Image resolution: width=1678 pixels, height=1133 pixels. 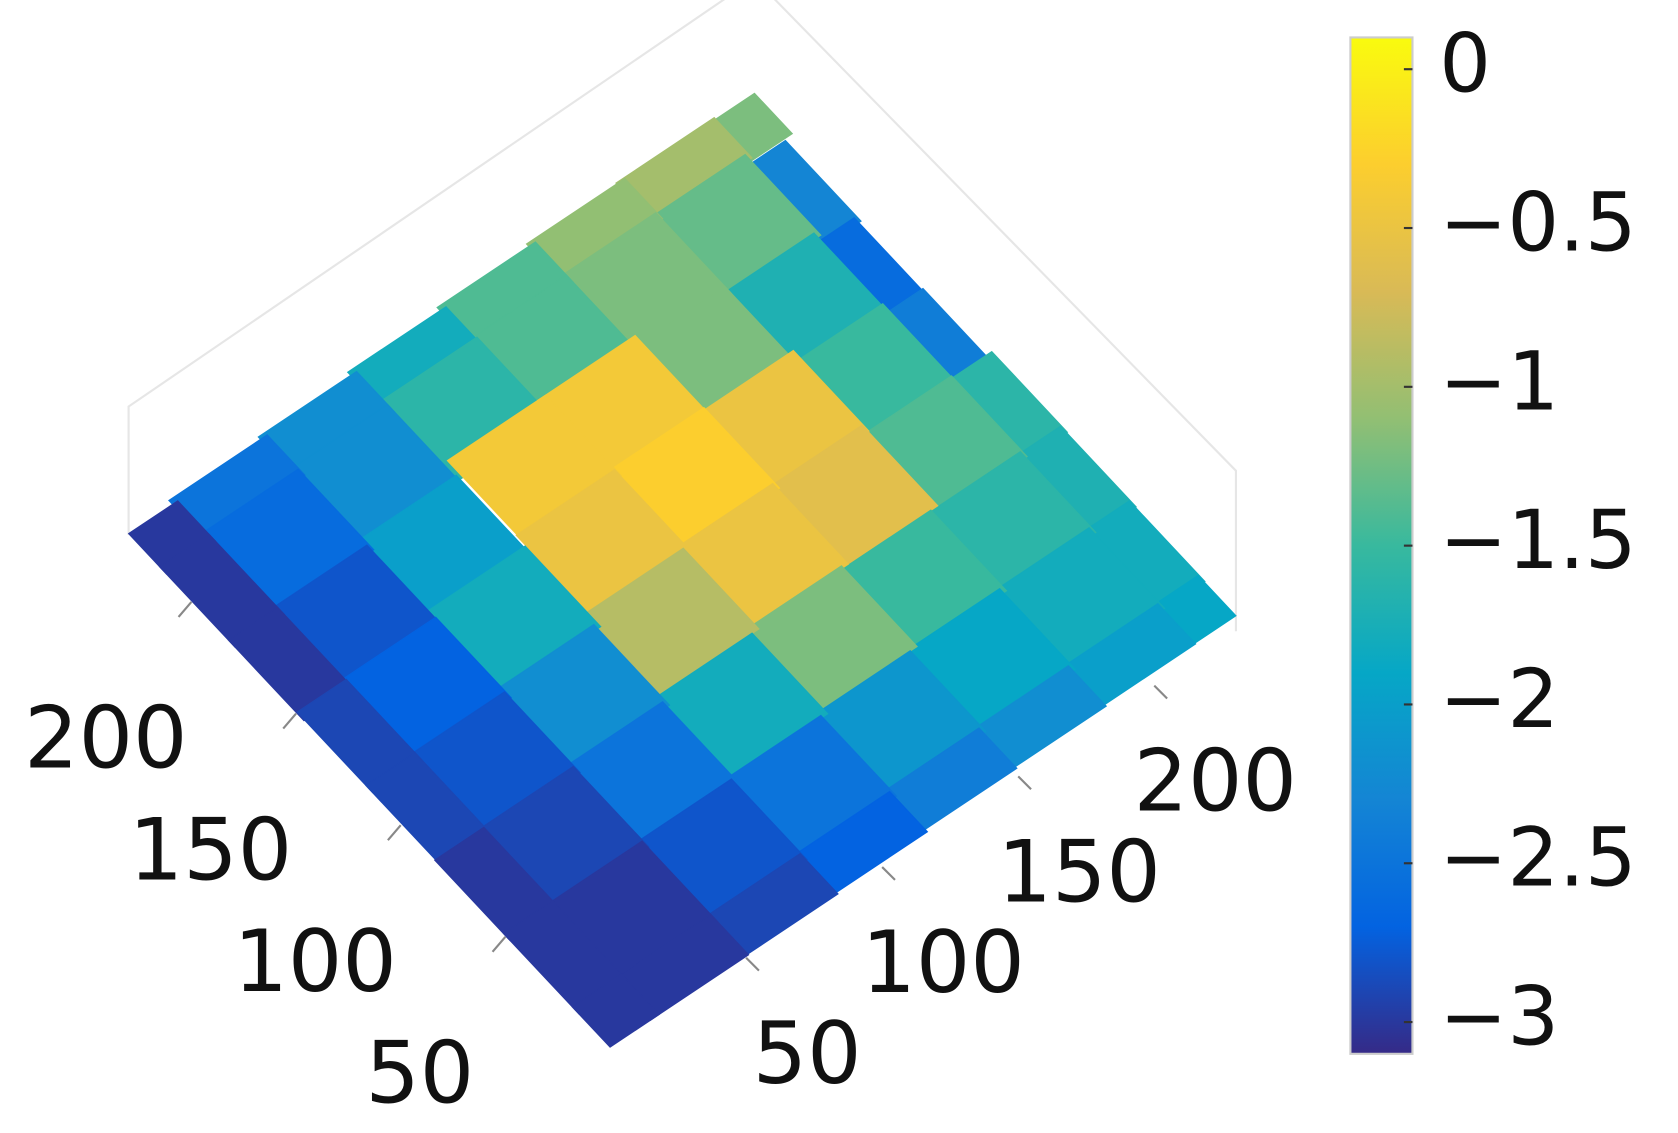 I want to click on colorbar-tick-label: −3, so click(x=1499, y=1018).